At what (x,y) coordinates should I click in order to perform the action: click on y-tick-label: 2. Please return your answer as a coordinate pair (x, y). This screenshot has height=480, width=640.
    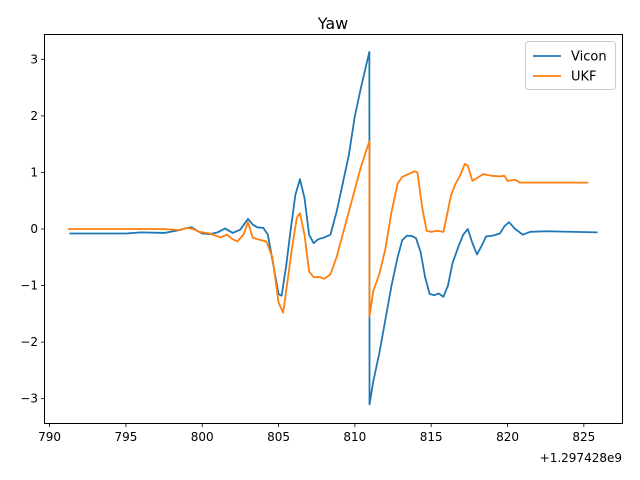
    Looking at the image, I should click on (34, 116).